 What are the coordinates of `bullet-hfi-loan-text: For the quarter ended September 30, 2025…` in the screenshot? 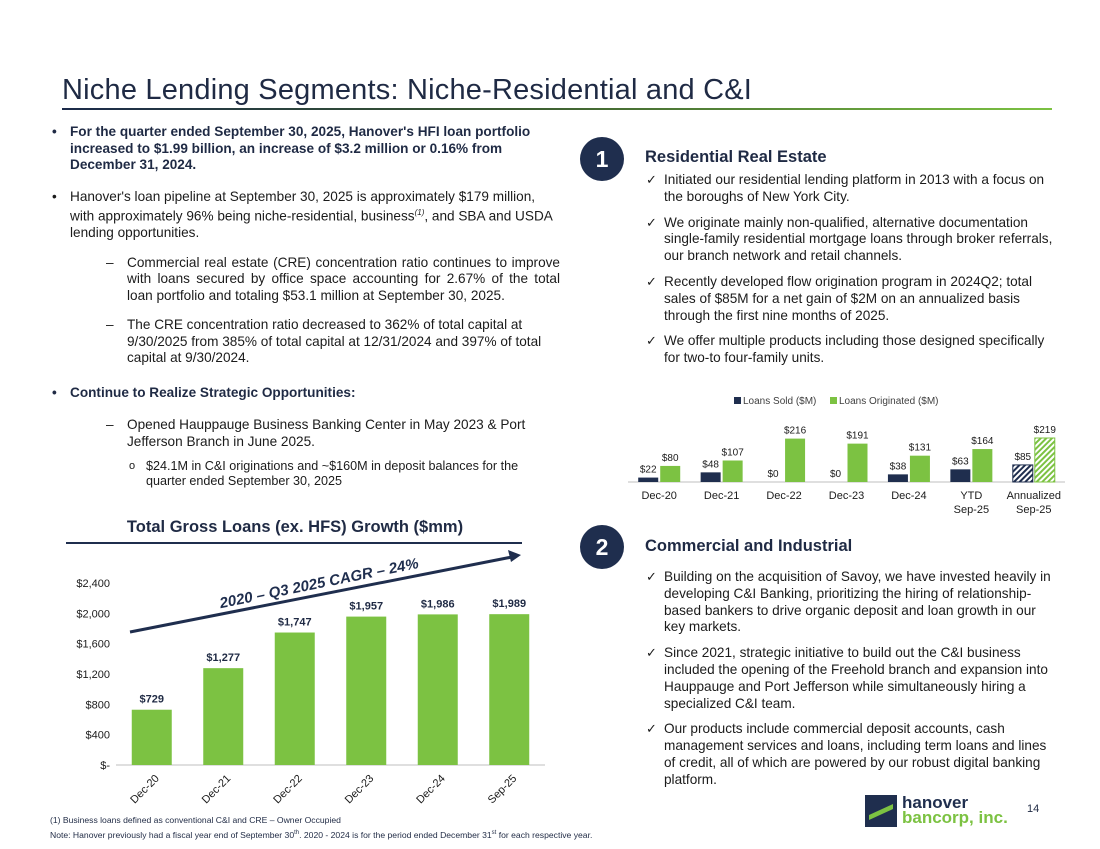 It's located at (300, 148).